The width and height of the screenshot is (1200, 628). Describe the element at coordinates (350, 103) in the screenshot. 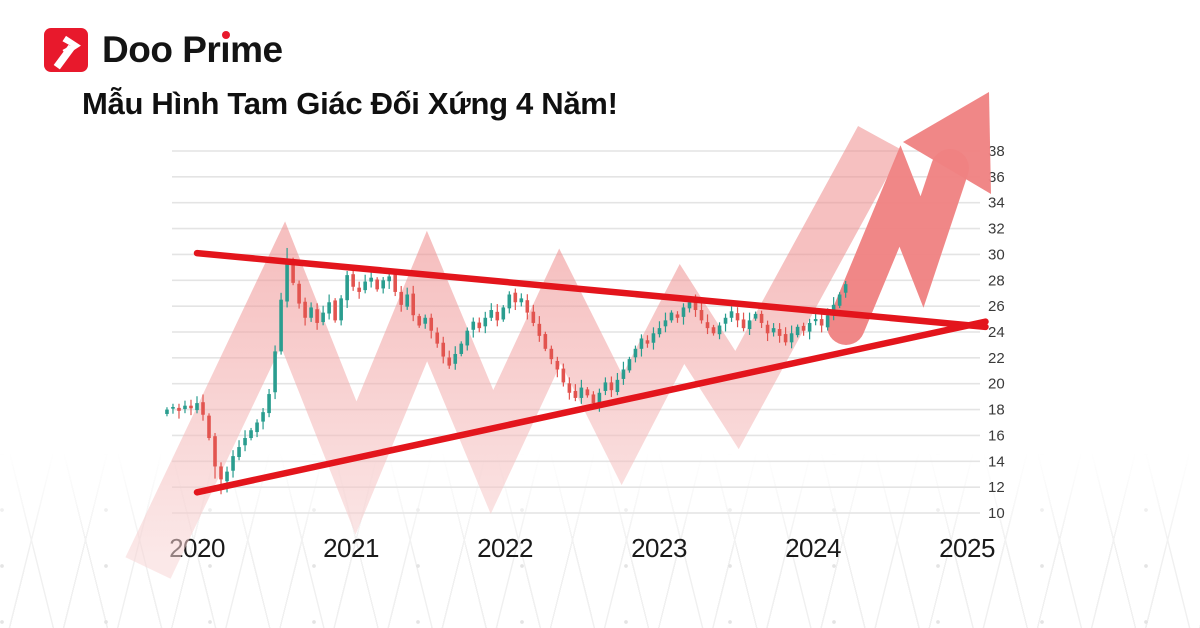

I see `page-title: Mẫu Hình Tam Giác Đối Xứng 4 Năm!` at that location.